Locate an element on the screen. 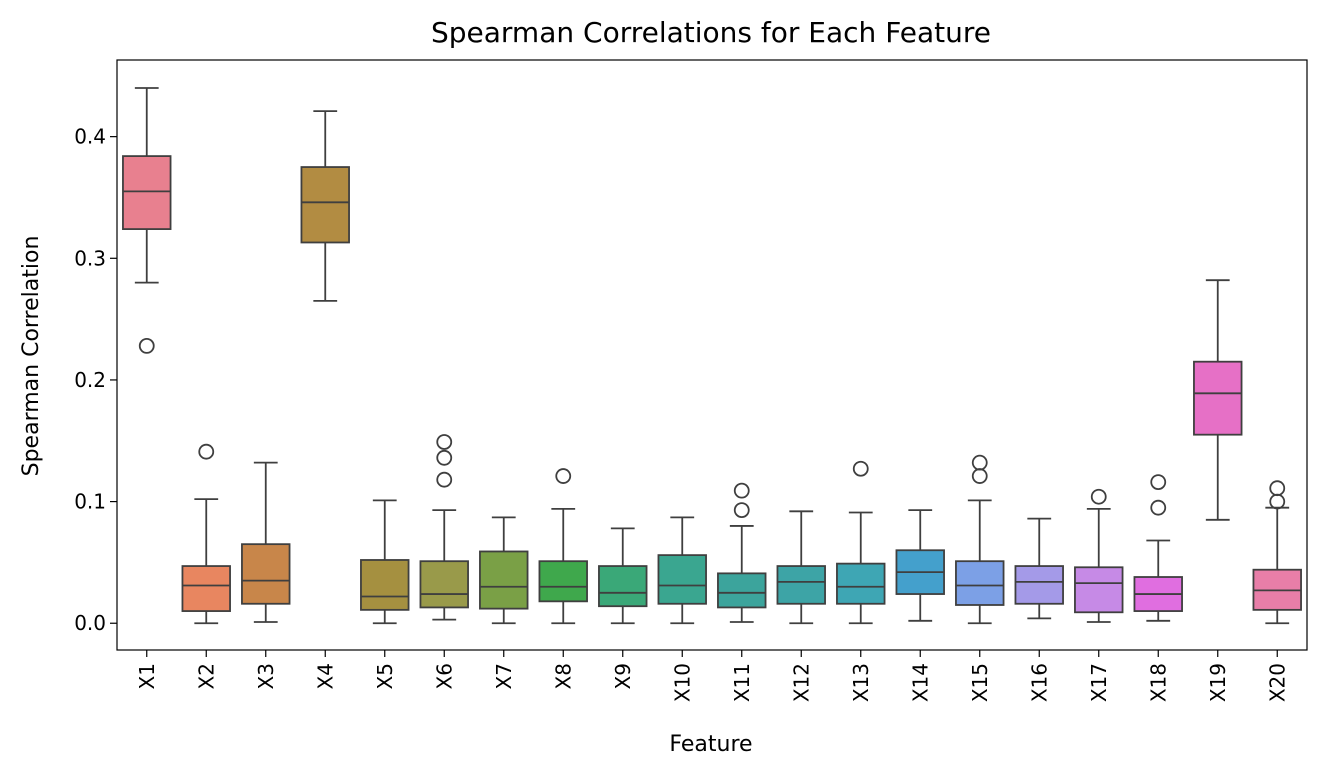 The width and height of the screenshot is (1326, 777). x-tick-label: X17 is located at coordinates (1099, 682).